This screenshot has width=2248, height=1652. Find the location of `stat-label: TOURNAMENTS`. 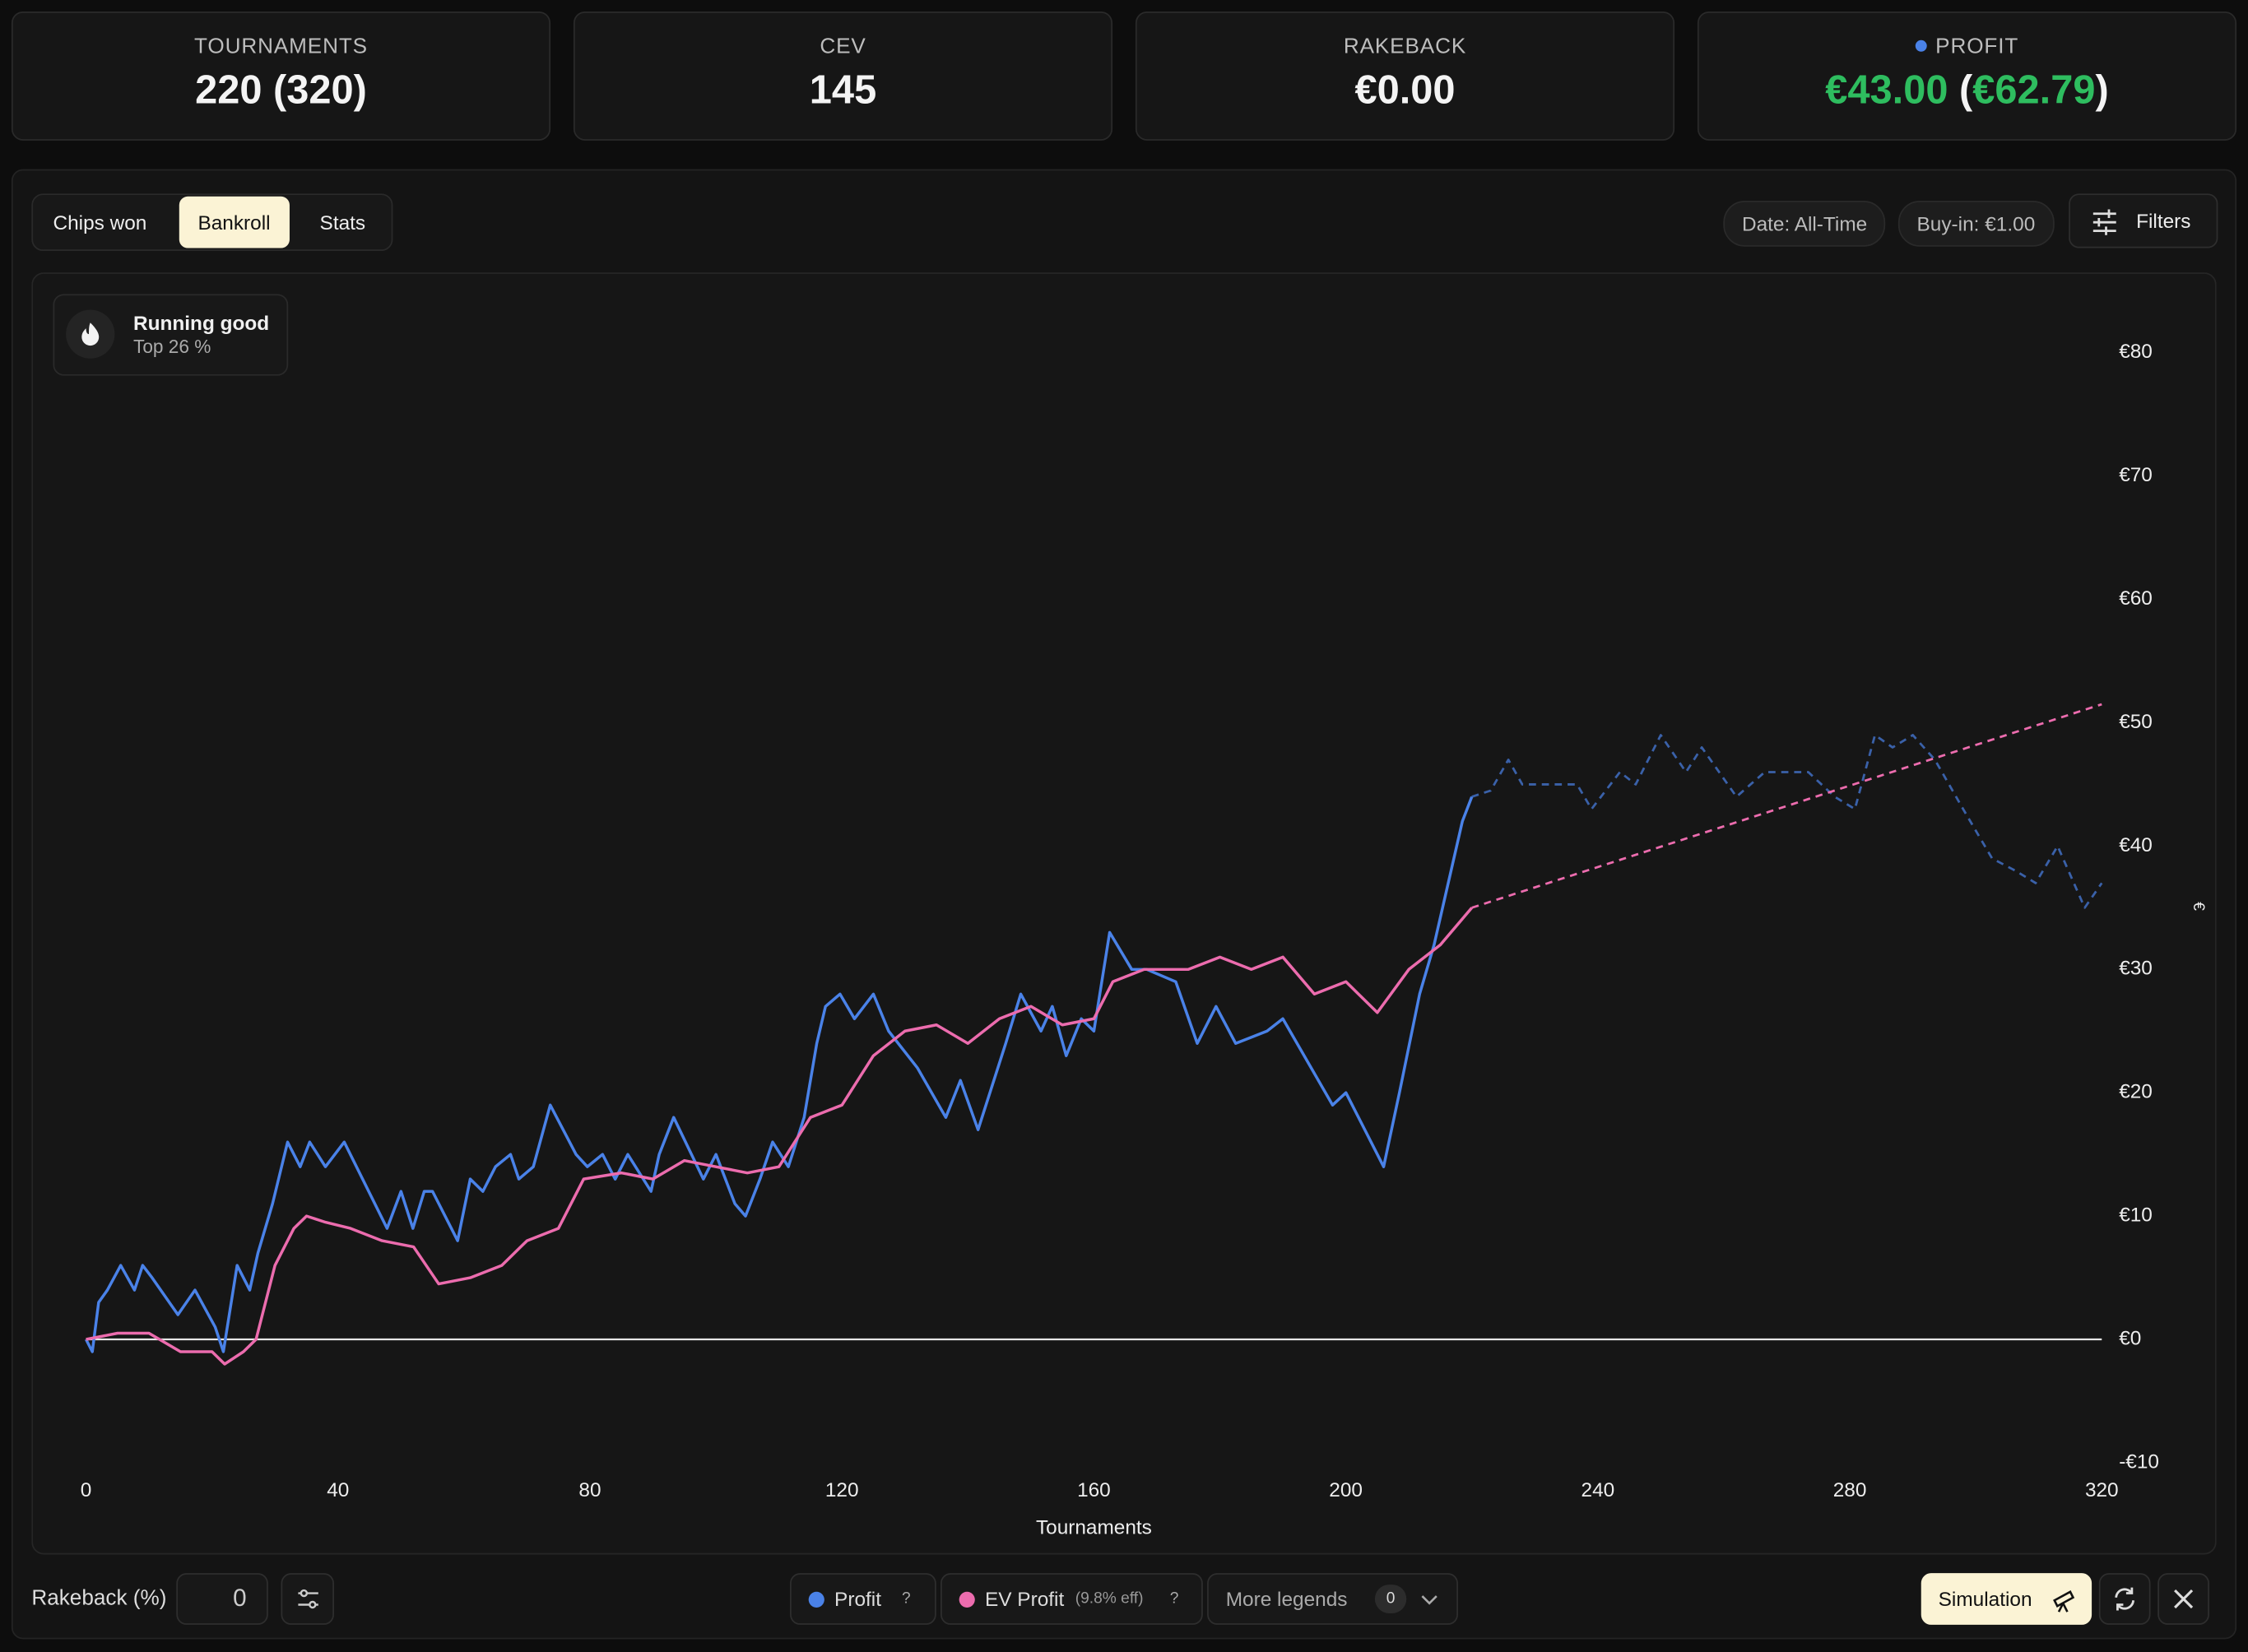

stat-label: TOURNAMENTS is located at coordinates (281, 47).